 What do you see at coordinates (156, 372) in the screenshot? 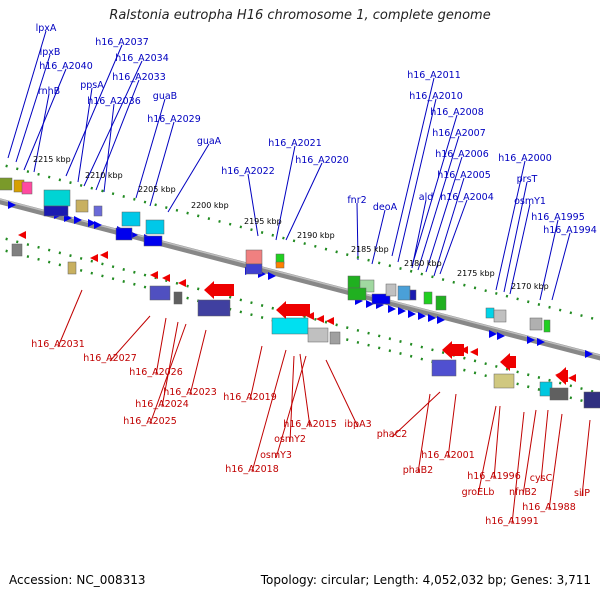
I see `gene-label: h16_A2026` at bounding box center [156, 372].